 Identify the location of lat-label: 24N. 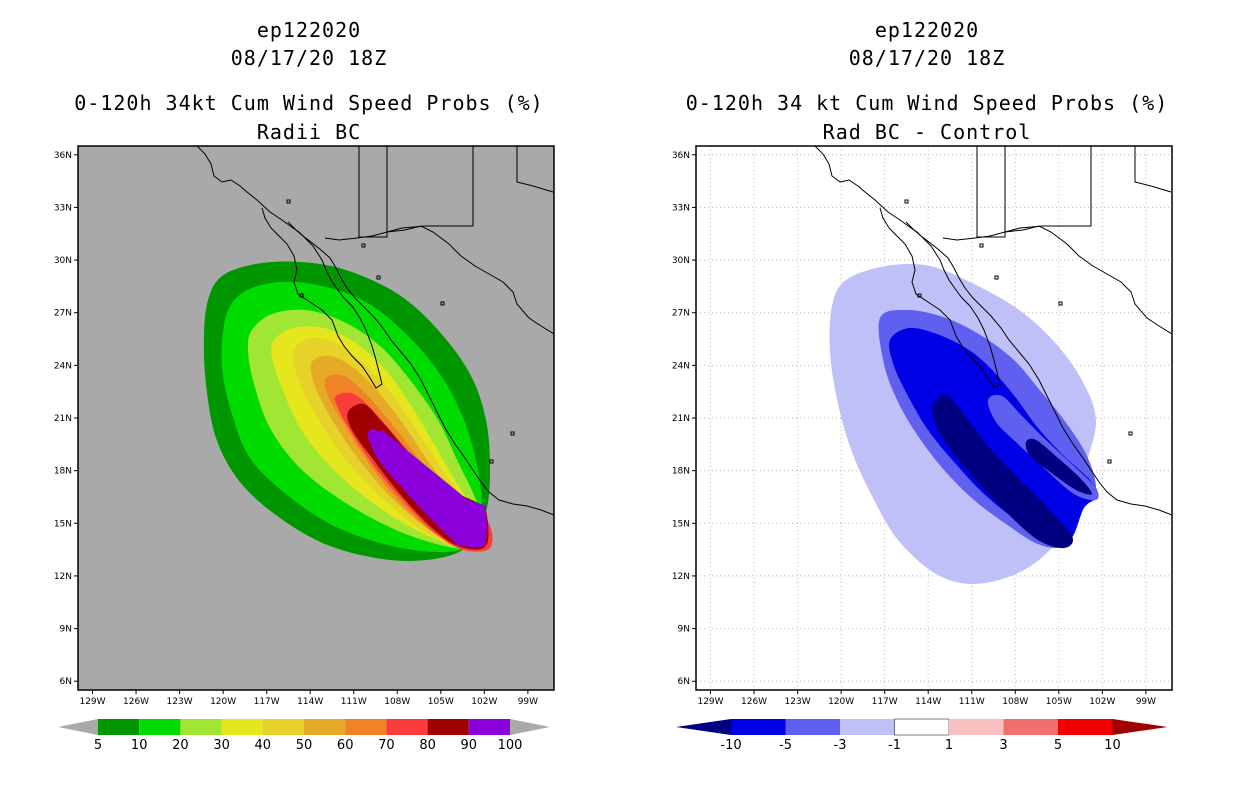
(681, 366).